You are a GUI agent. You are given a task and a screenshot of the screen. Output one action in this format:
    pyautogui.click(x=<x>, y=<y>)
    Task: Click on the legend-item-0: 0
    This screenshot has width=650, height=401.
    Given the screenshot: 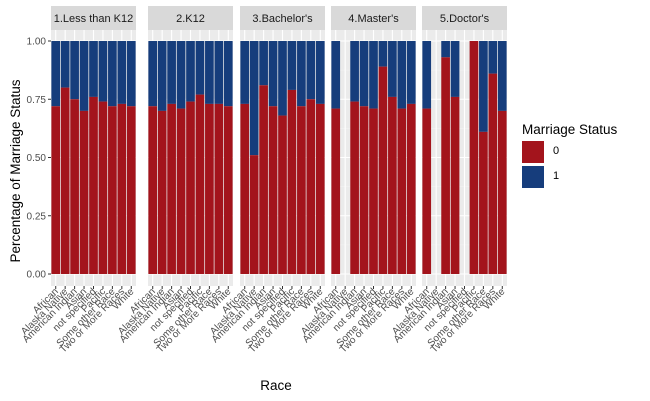 What is the action you would take?
    pyautogui.click(x=582, y=154)
    